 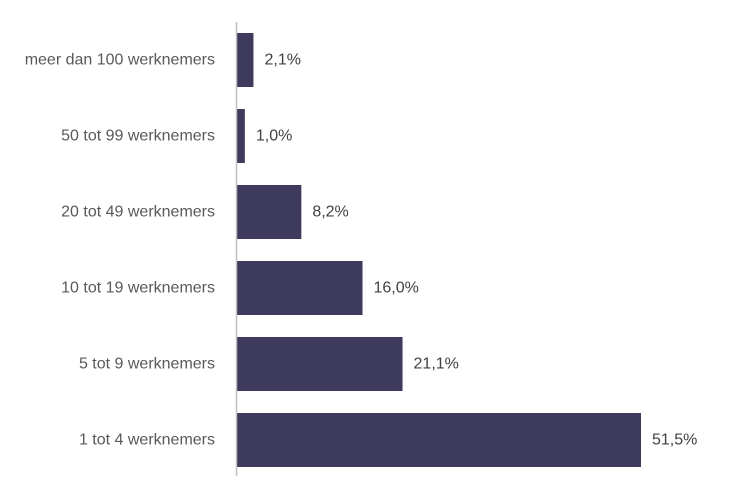 I want to click on value-label: 8,2%, so click(x=330, y=212).